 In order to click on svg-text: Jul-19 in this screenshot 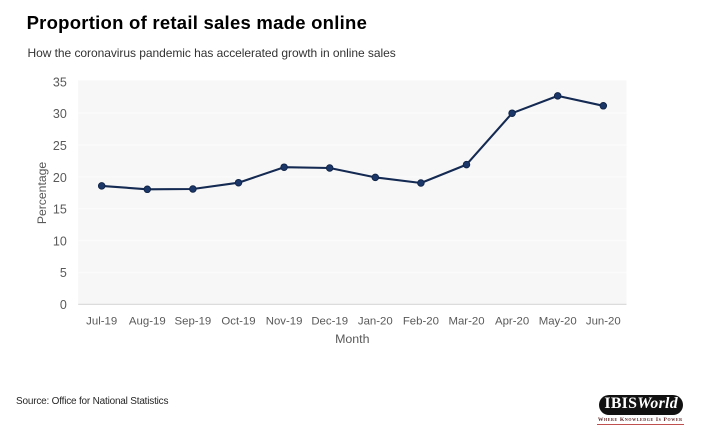, I will do `click(101, 322)`.